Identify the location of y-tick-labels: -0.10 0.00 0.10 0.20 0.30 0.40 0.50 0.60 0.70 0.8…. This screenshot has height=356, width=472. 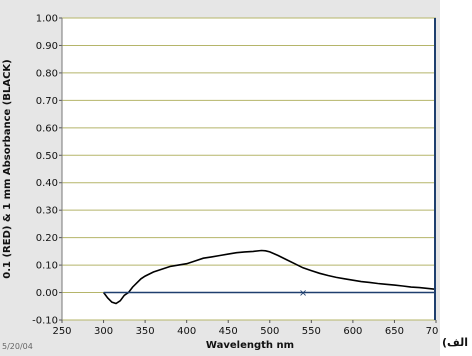
(45, 170).